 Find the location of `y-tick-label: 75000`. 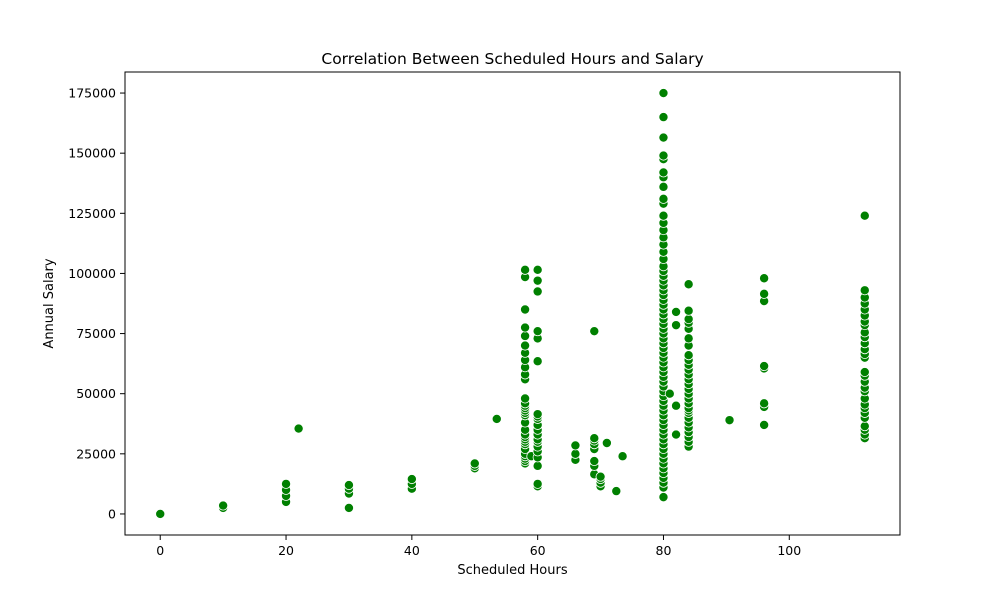

y-tick-label: 75000 is located at coordinates (96, 333).